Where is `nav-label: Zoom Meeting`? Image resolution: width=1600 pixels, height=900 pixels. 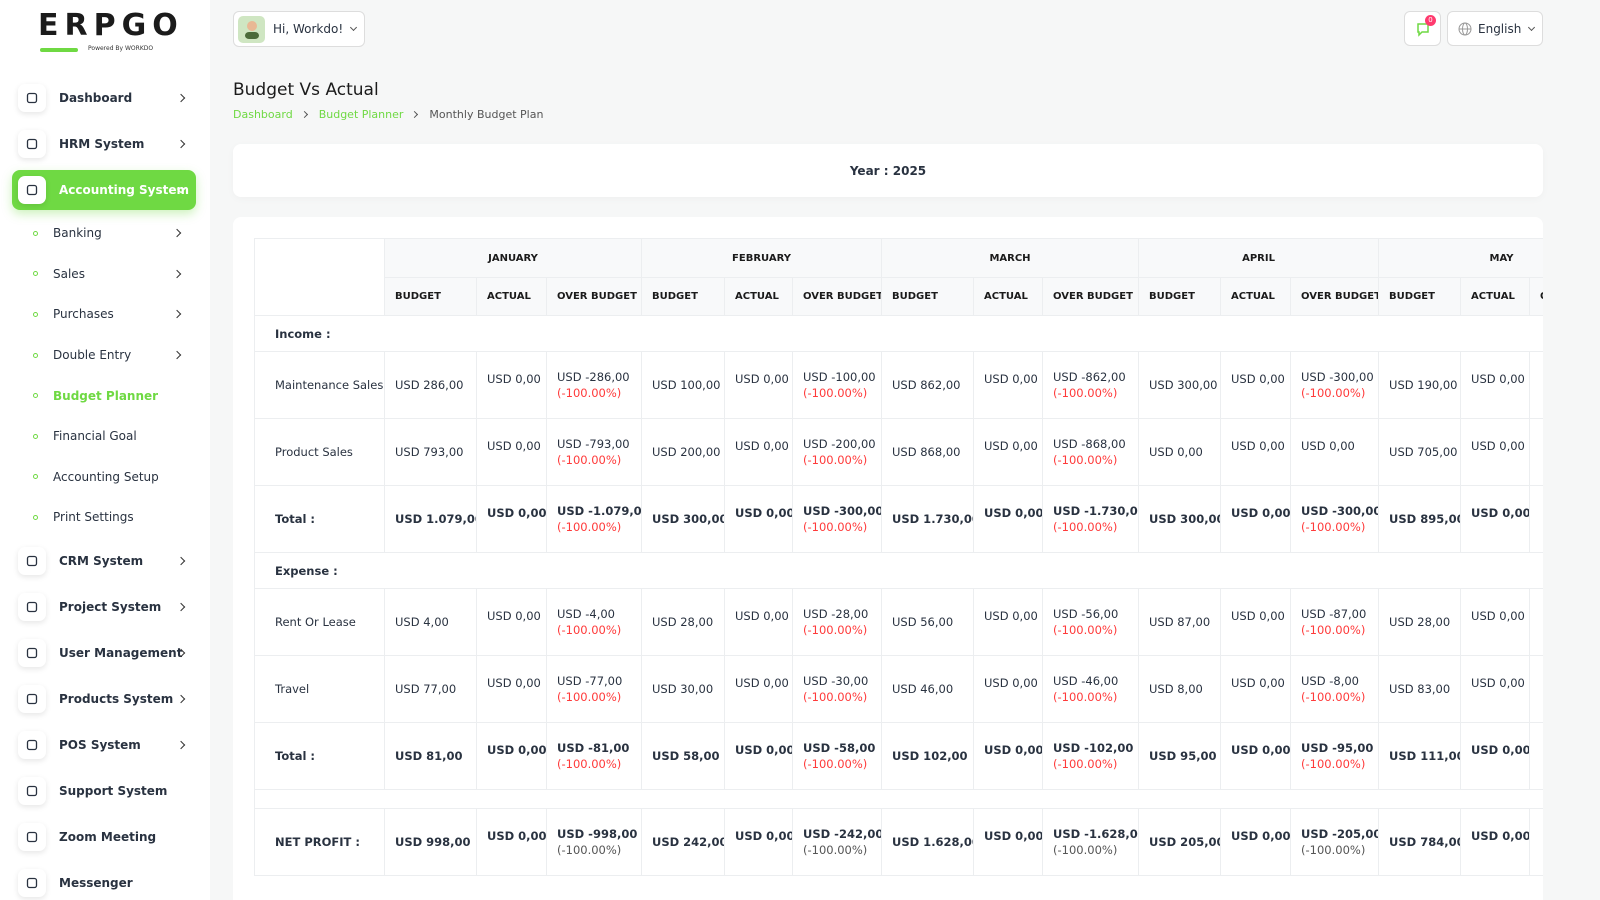
nav-label: Zoom Meeting is located at coordinates (108, 836).